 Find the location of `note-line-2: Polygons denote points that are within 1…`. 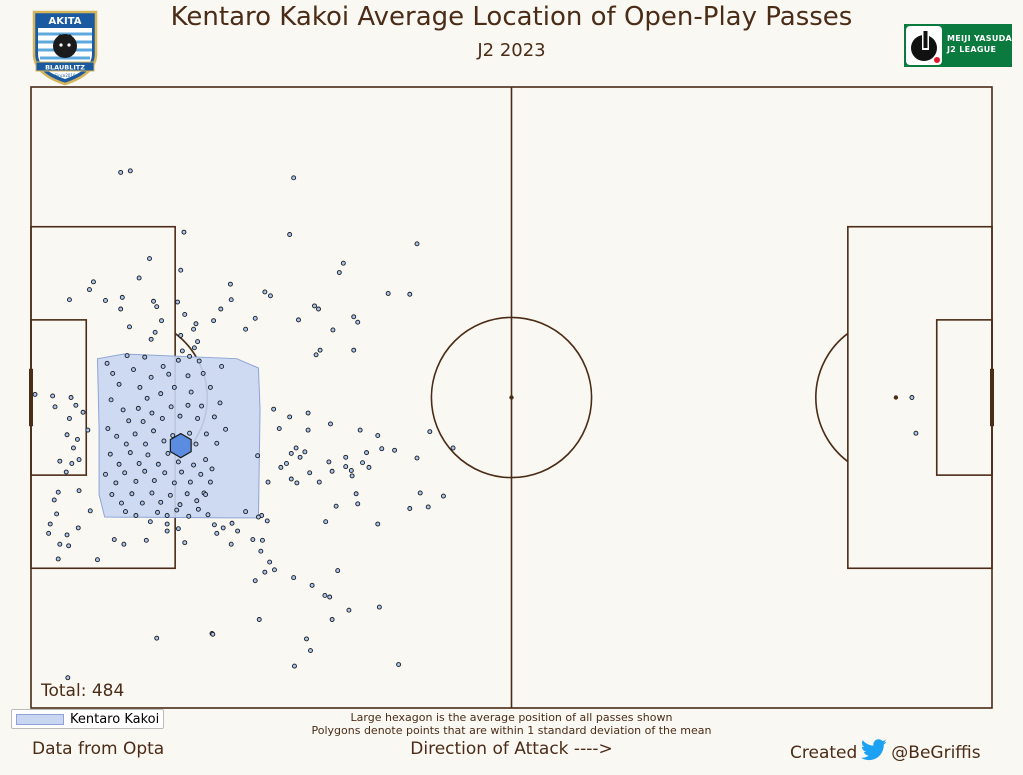

note-line-2: Polygons denote points that are within 1… is located at coordinates (511, 730).